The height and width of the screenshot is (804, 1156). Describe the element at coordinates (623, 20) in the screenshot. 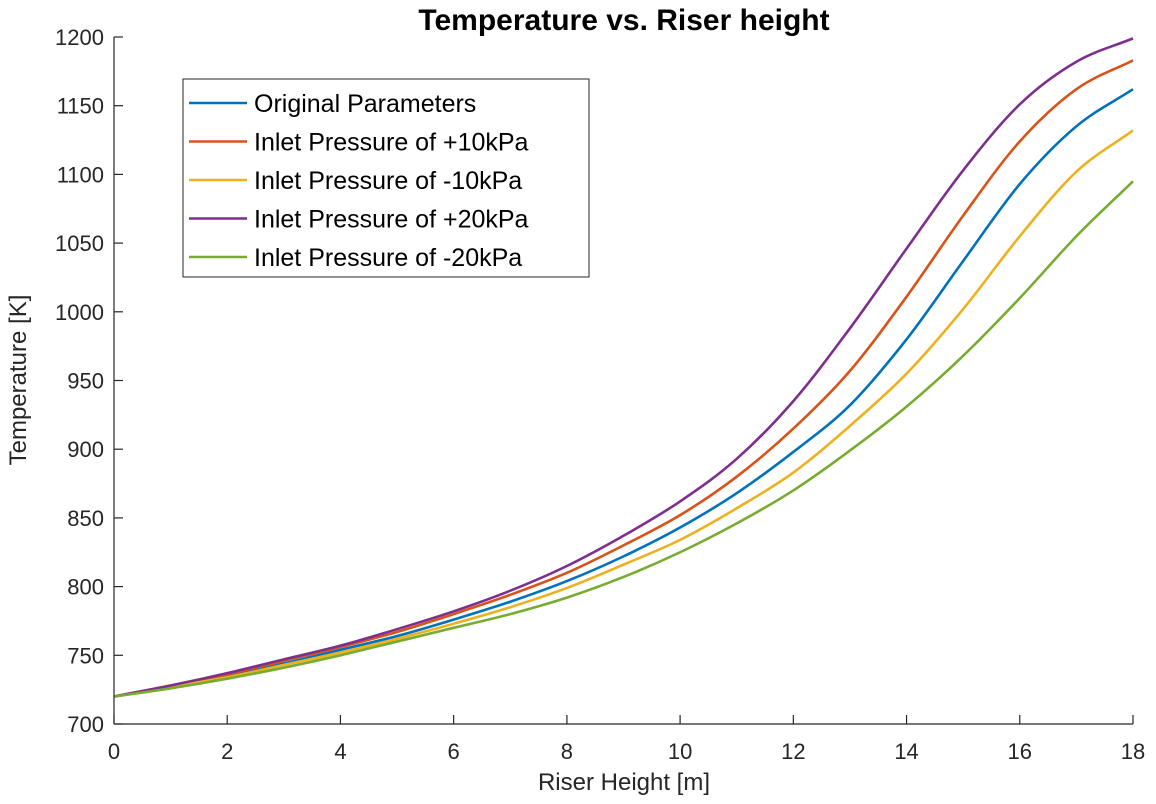

I see `chart-title: Temperature vs. Riser height` at that location.